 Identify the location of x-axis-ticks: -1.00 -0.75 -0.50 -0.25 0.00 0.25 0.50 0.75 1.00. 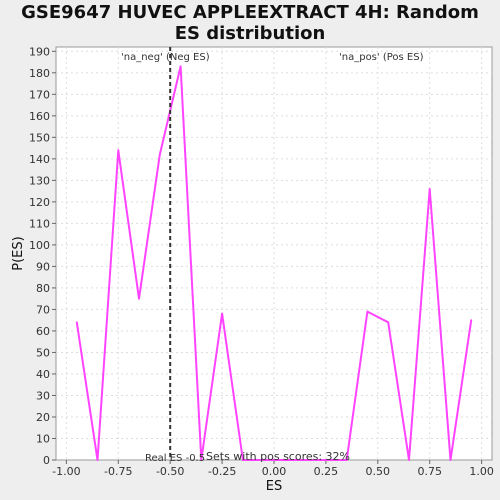
(273, 469).